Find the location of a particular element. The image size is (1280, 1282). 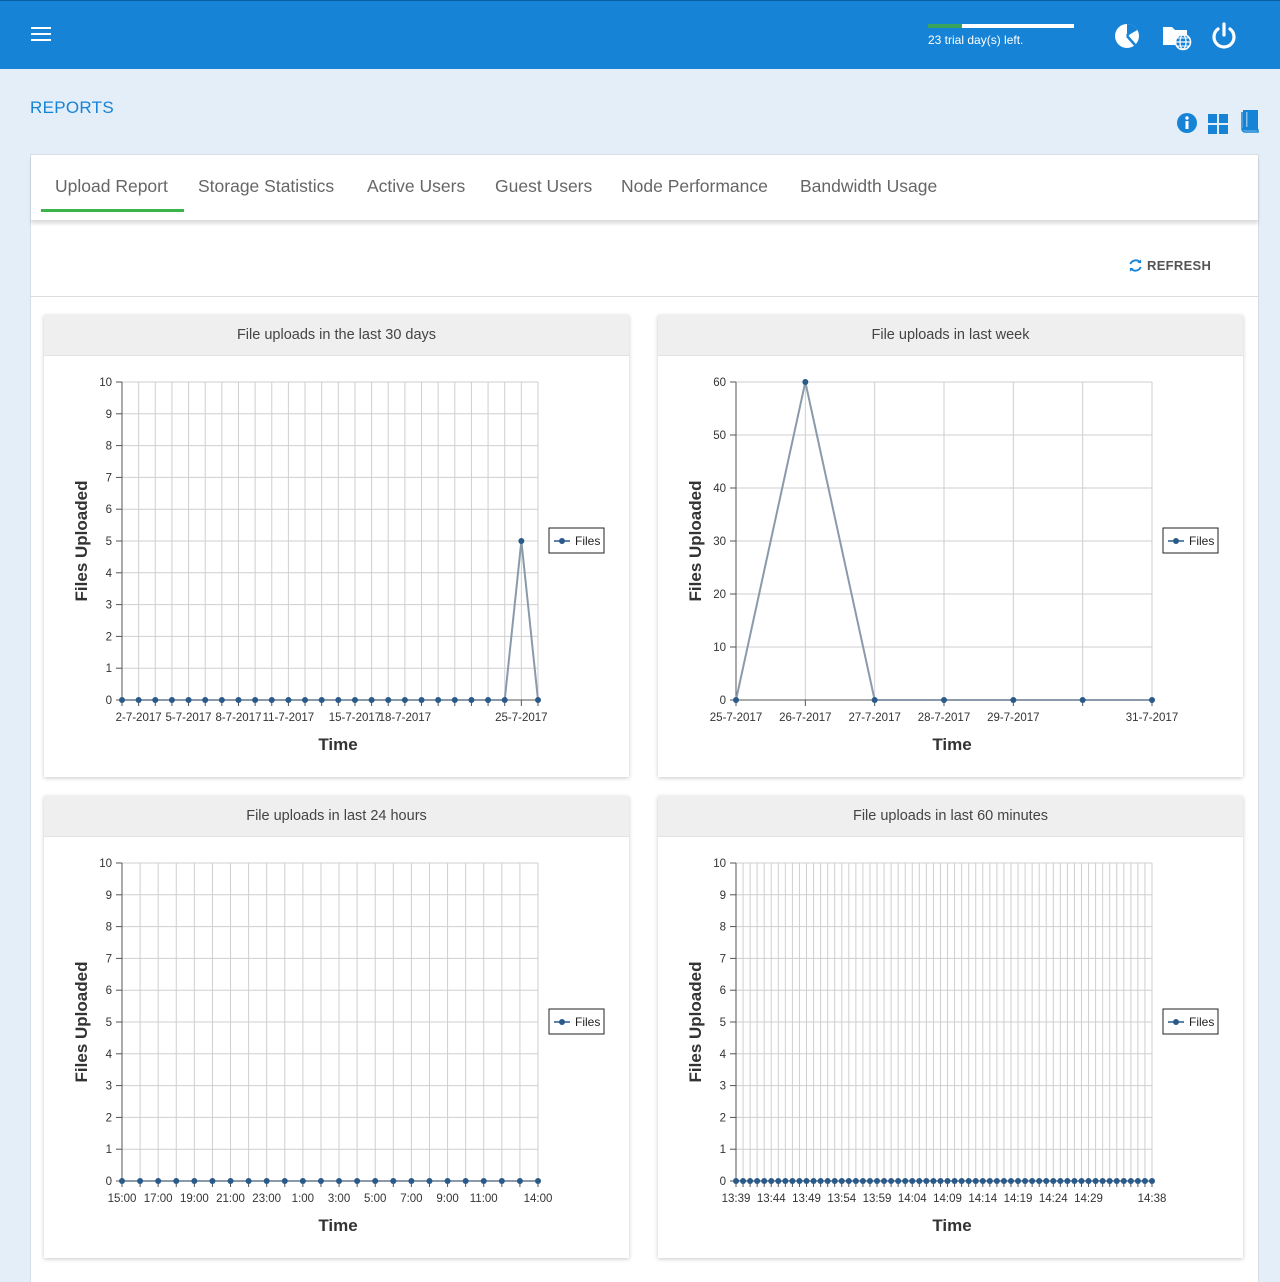

y-tick-label: 5 is located at coordinates (109, 542).